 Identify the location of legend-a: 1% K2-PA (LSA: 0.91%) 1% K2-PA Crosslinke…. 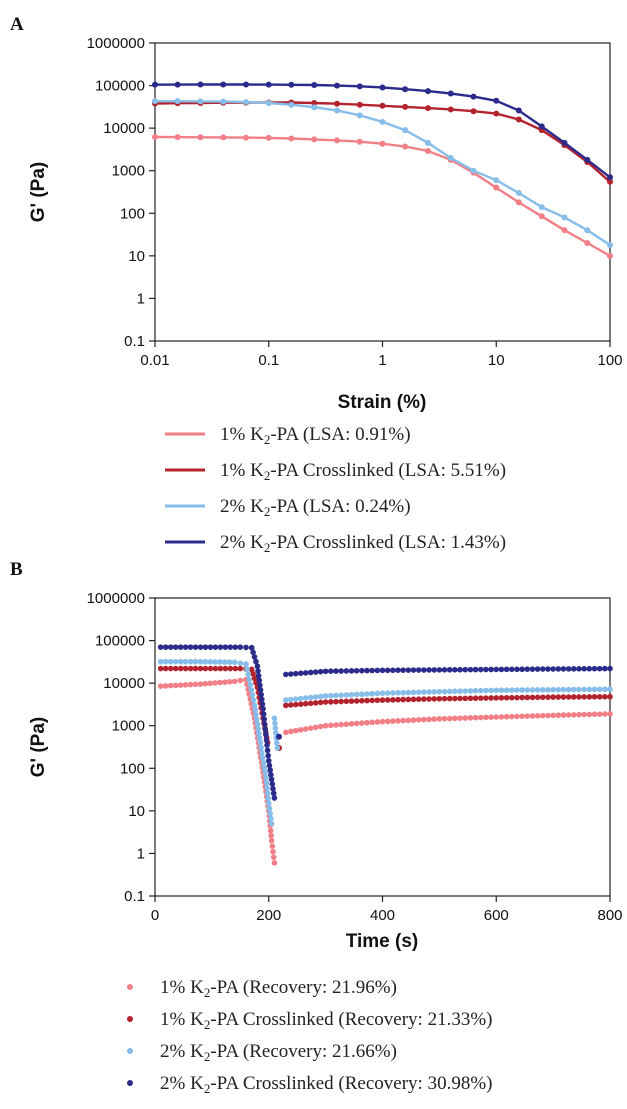
(335, 489).